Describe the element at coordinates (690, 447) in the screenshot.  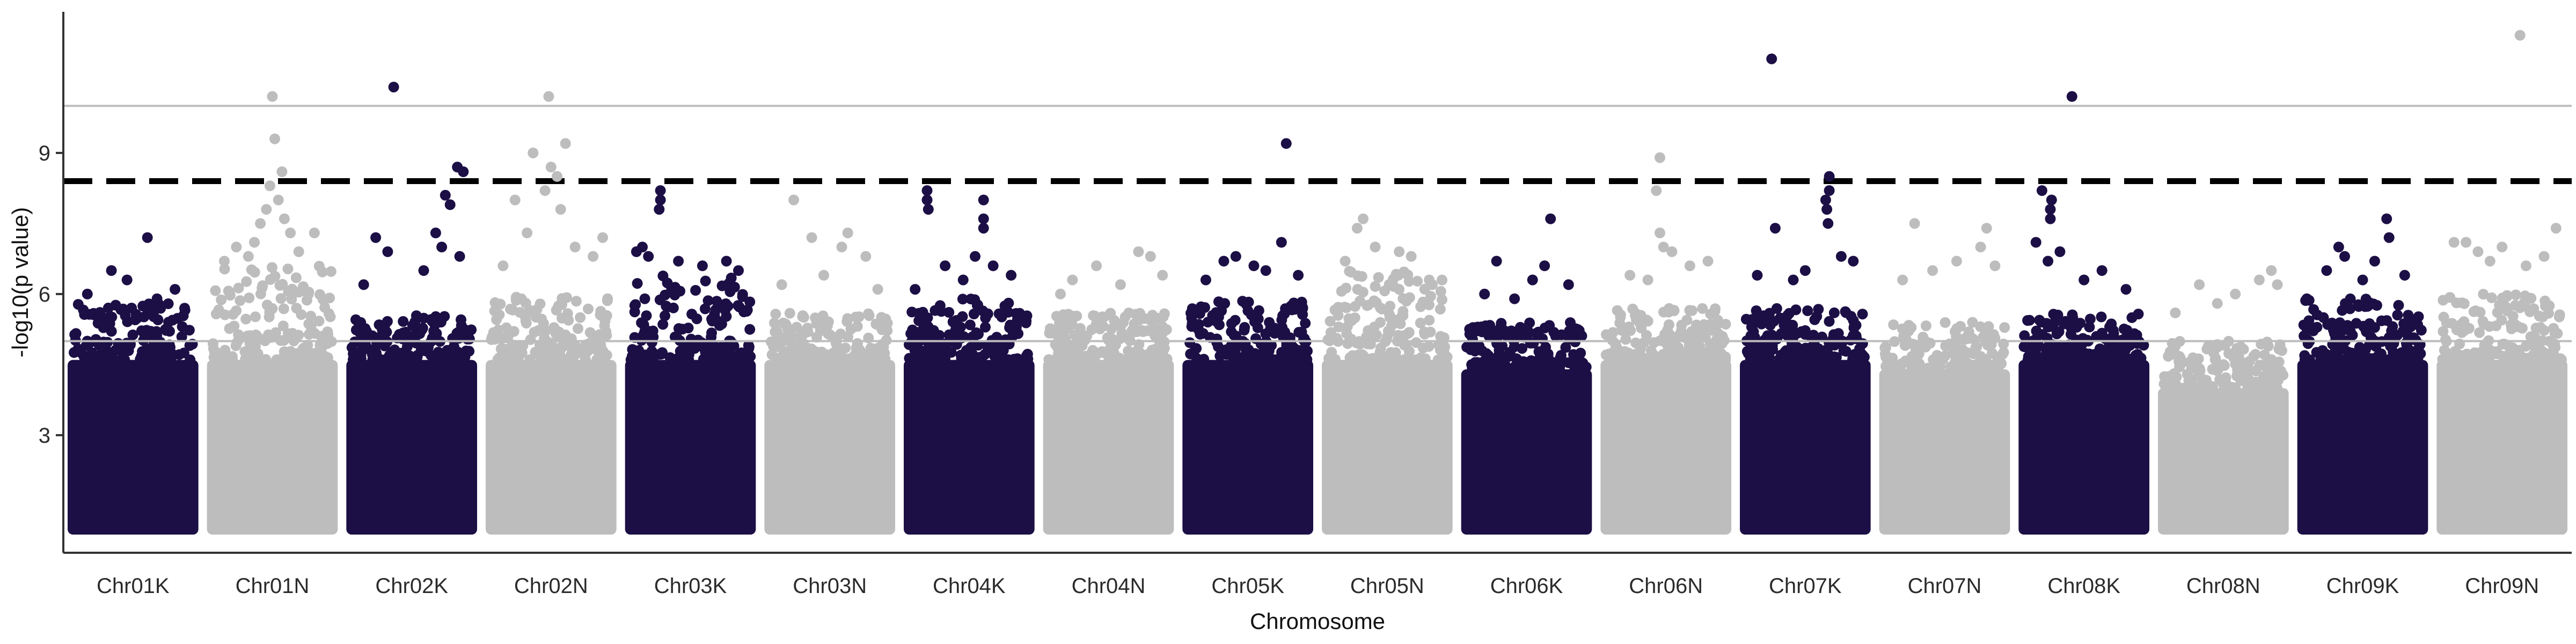
I see `dense-region-Chr03K` at that location.